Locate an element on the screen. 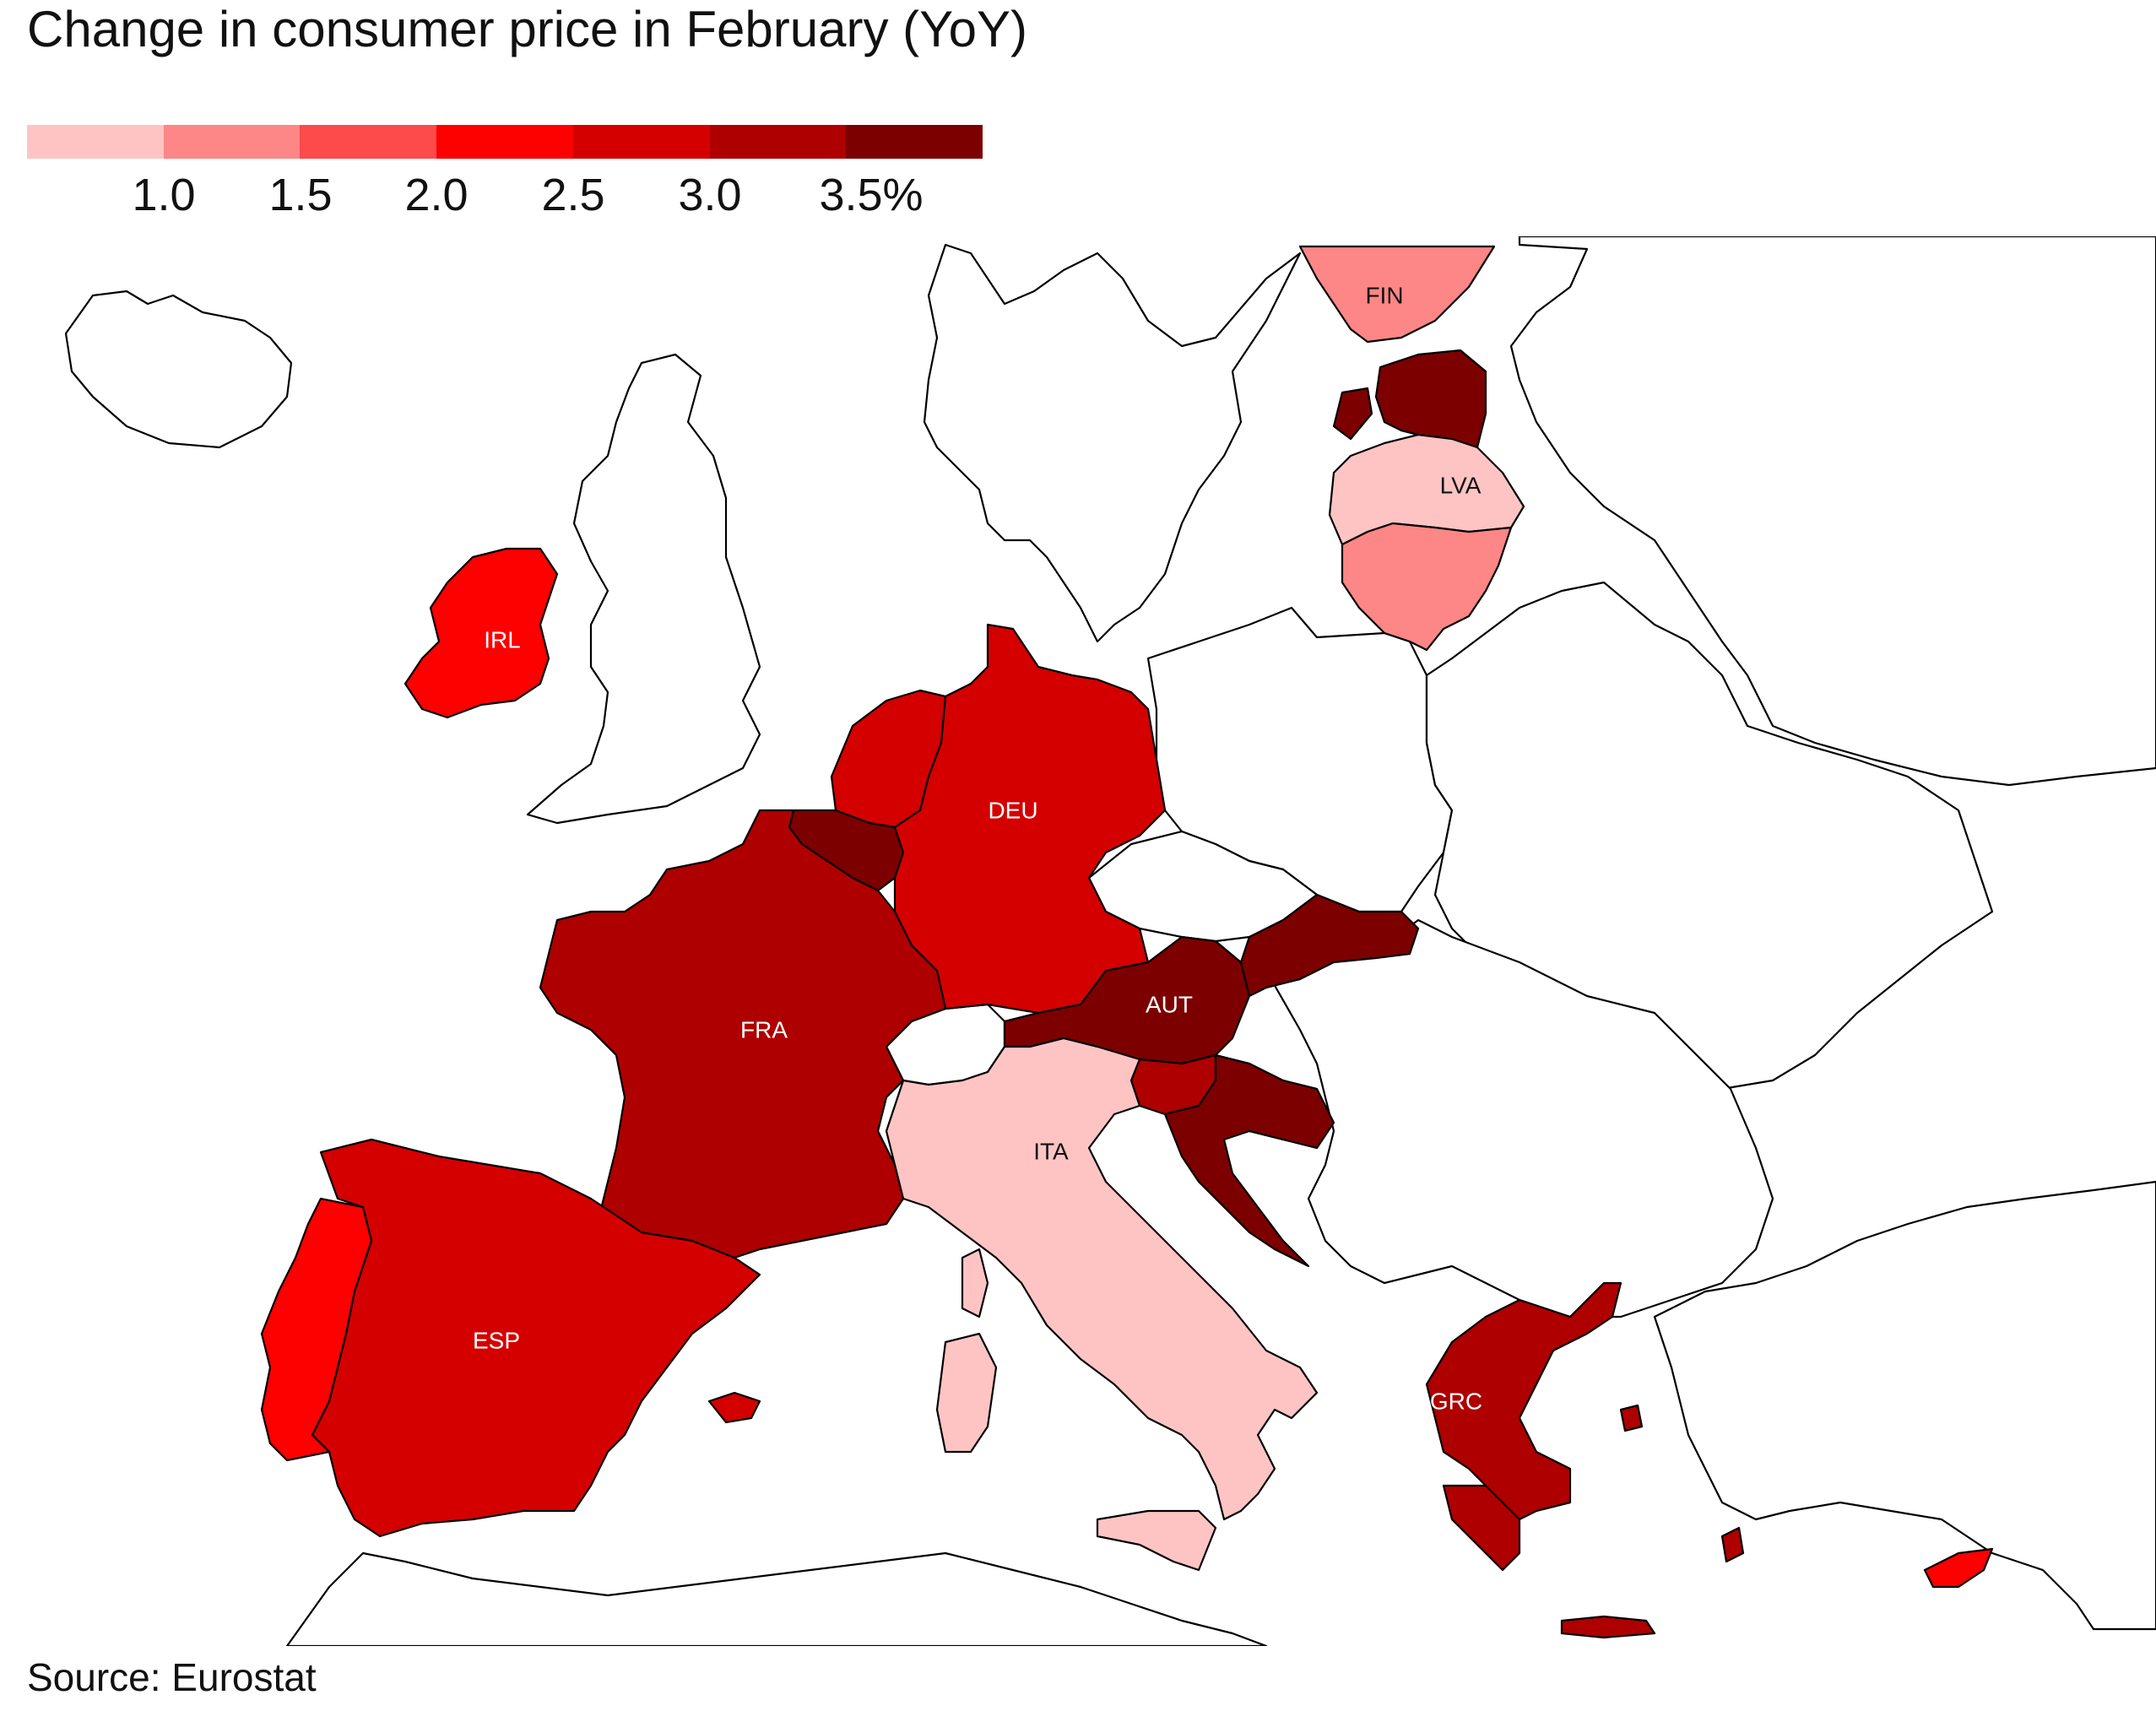 The image size is (2156, 1711). legend-label: 3.0 is located at coordinates (710, 195).